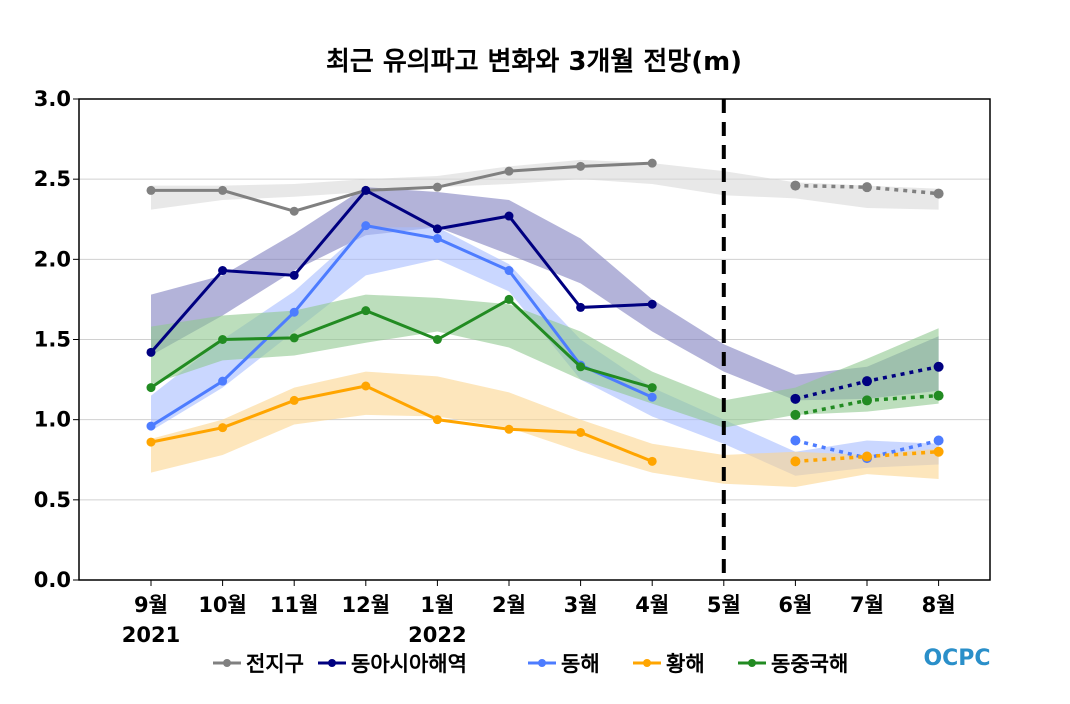 This screenshot has height=704, width=1070. I want to click on y-tick-label: 1.5, so click(52, 340).